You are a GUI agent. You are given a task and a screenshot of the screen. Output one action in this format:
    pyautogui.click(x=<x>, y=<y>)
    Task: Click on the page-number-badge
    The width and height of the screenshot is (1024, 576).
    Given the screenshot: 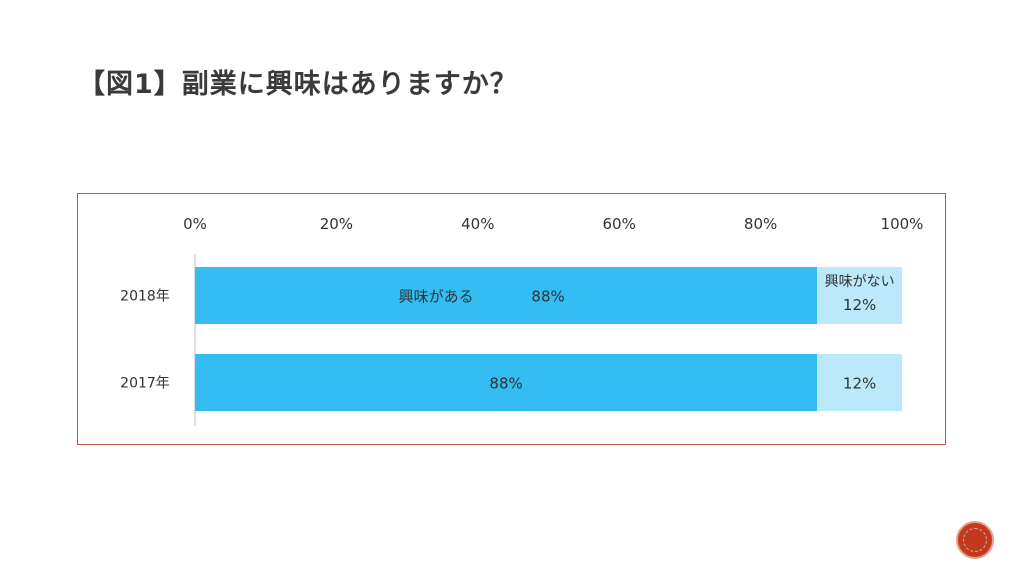 What is the action you would take?
    pyautogui.click(x=975, y=540)
    